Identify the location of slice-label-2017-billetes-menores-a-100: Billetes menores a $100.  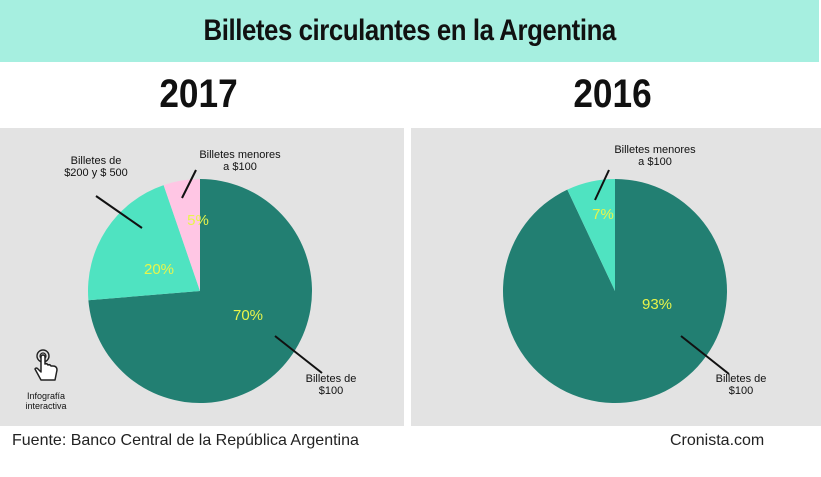
(240, 161).